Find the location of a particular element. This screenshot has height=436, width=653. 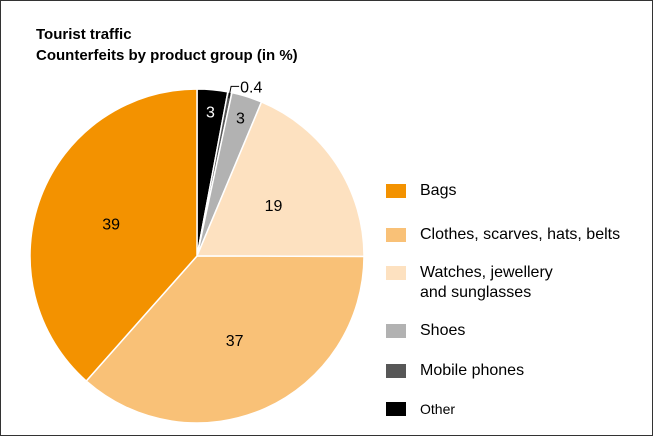

data-label-shoes: 3 is located at coordinates (240, 118).